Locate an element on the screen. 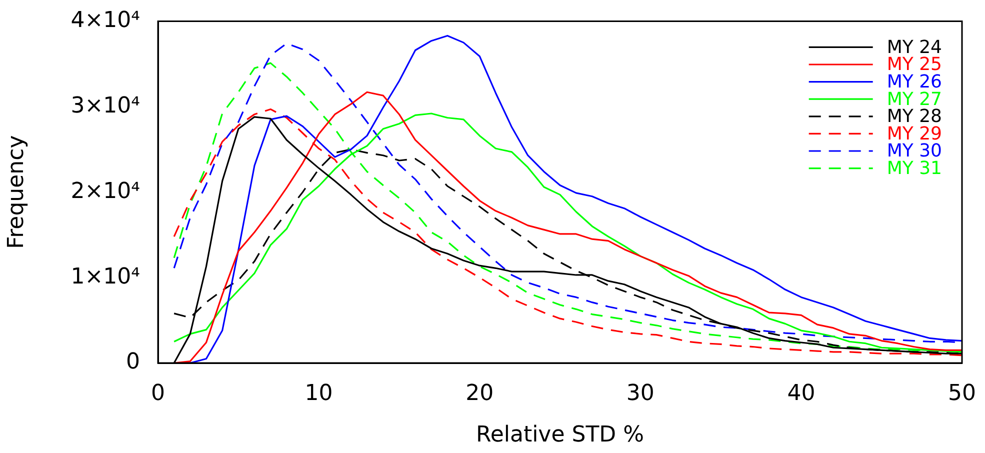  y-tick-label: 1×10⁴ is located at coordinates (105, 277).